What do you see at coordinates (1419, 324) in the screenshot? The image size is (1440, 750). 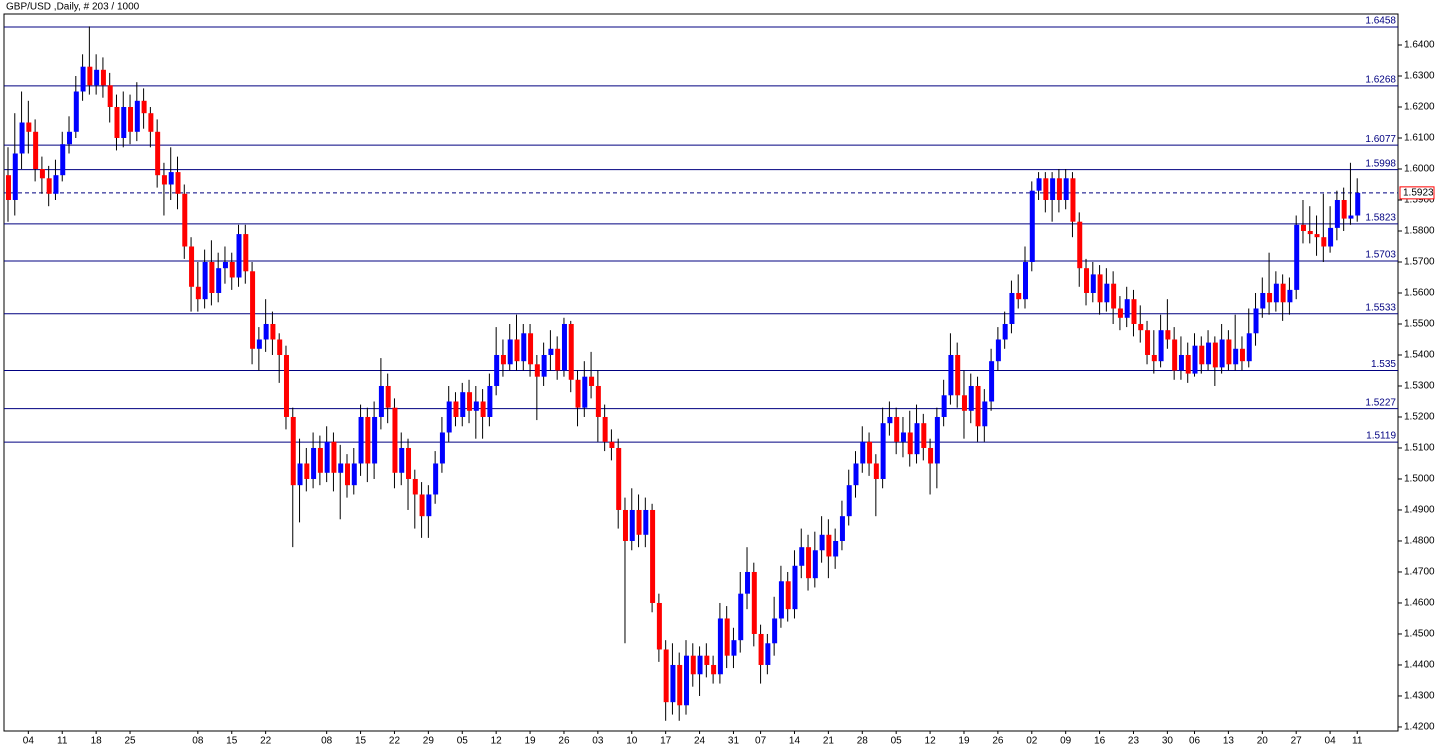 I see `y-tick-label: 1.5500` at bounding box center [1419, 324].